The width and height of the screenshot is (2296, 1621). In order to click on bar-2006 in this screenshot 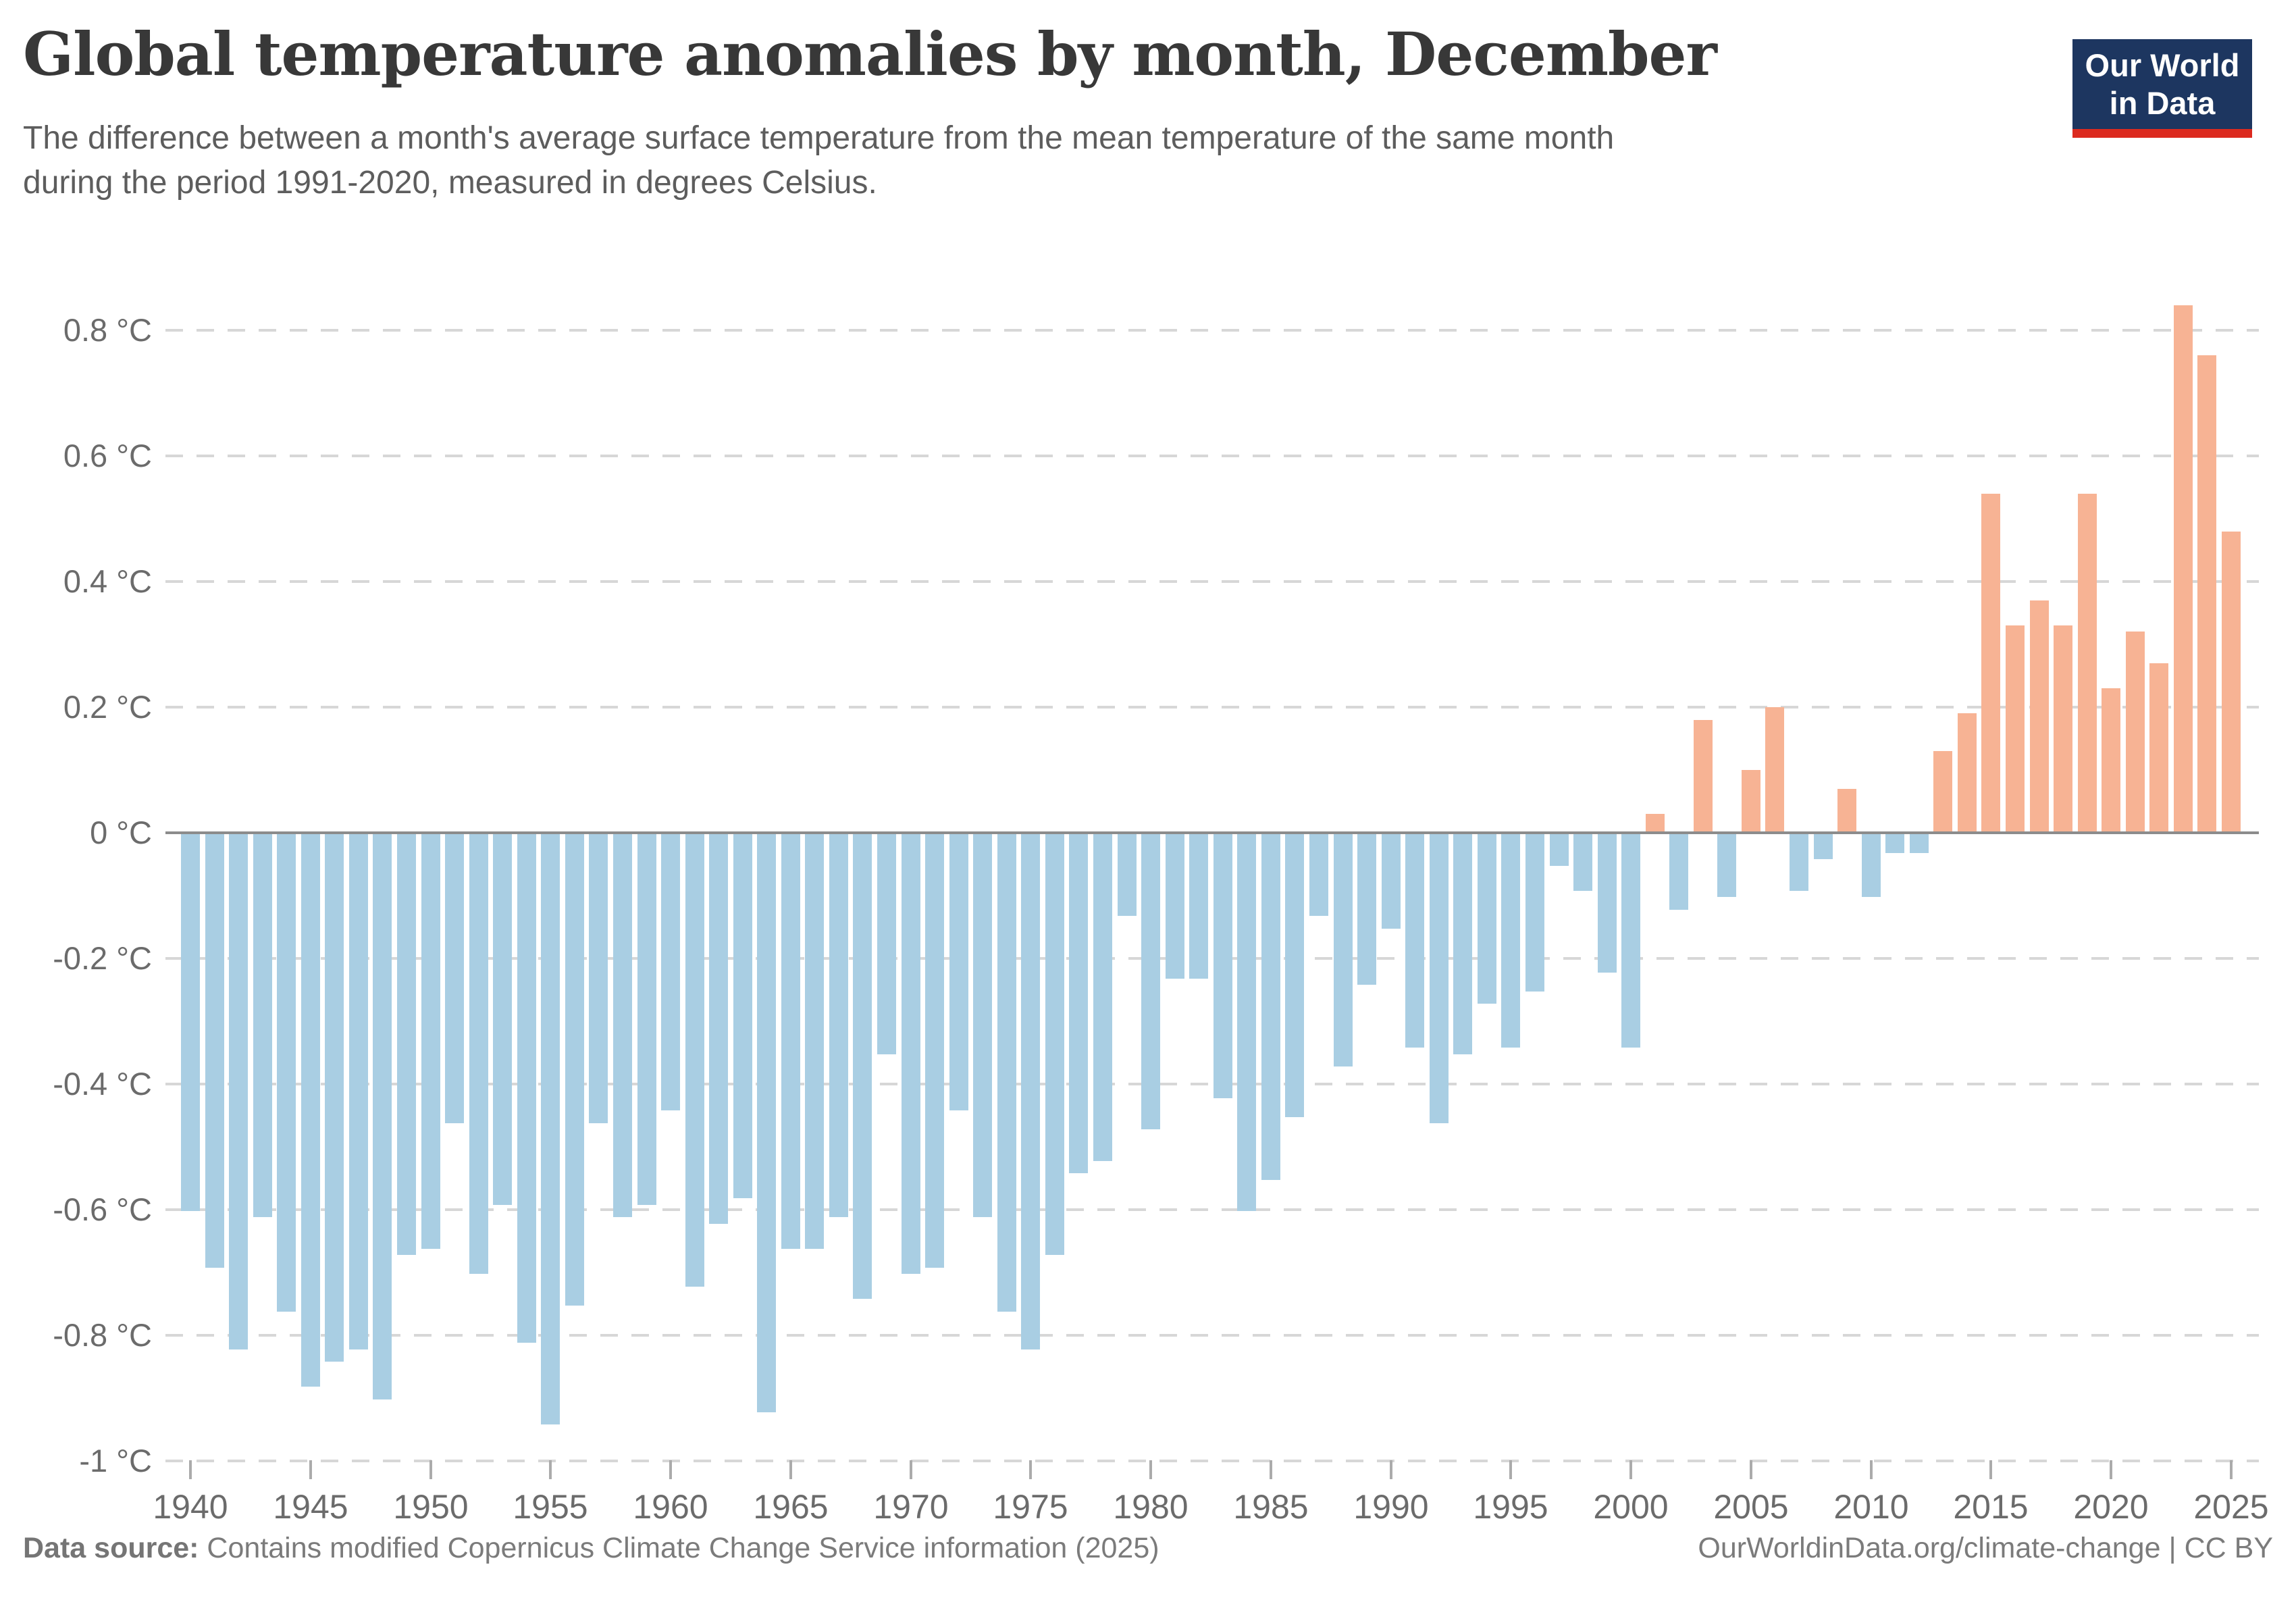, I will do `click(1775, 770)`.